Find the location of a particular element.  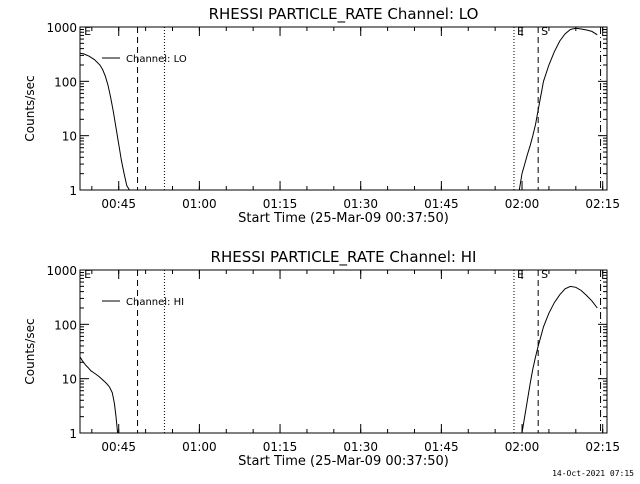

legend: Channel: HI is located at coordinates (143, 302).